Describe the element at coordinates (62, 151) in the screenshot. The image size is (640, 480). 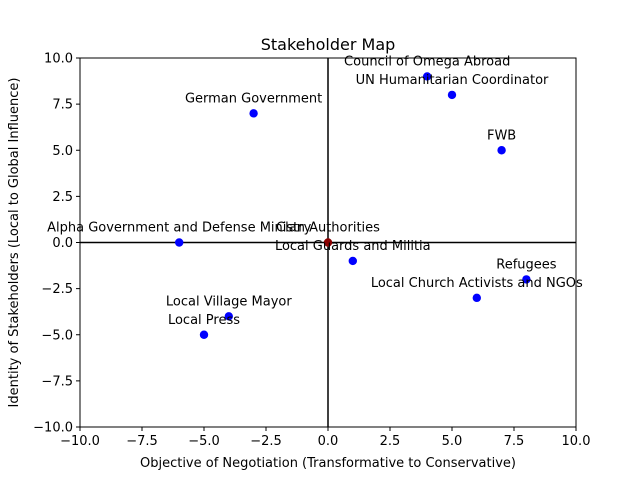
I see `y-tick-label: 5.0` at that location.